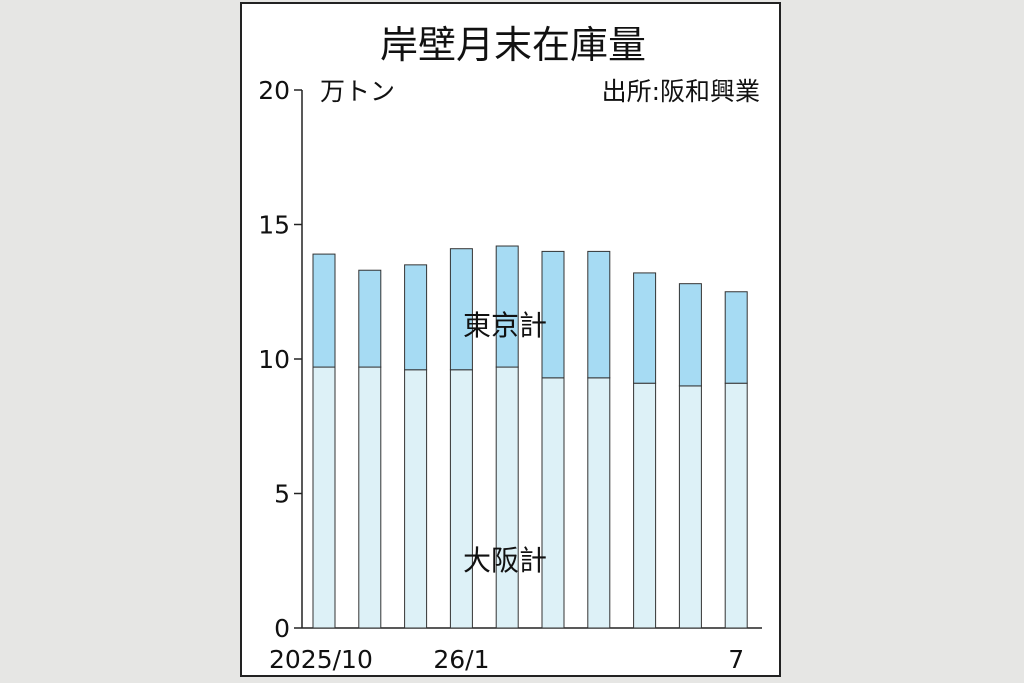 Image resolution: width=1024 pixels, height=683 pixels. I want to click on y-tick-label: 15, so click(274, 225).